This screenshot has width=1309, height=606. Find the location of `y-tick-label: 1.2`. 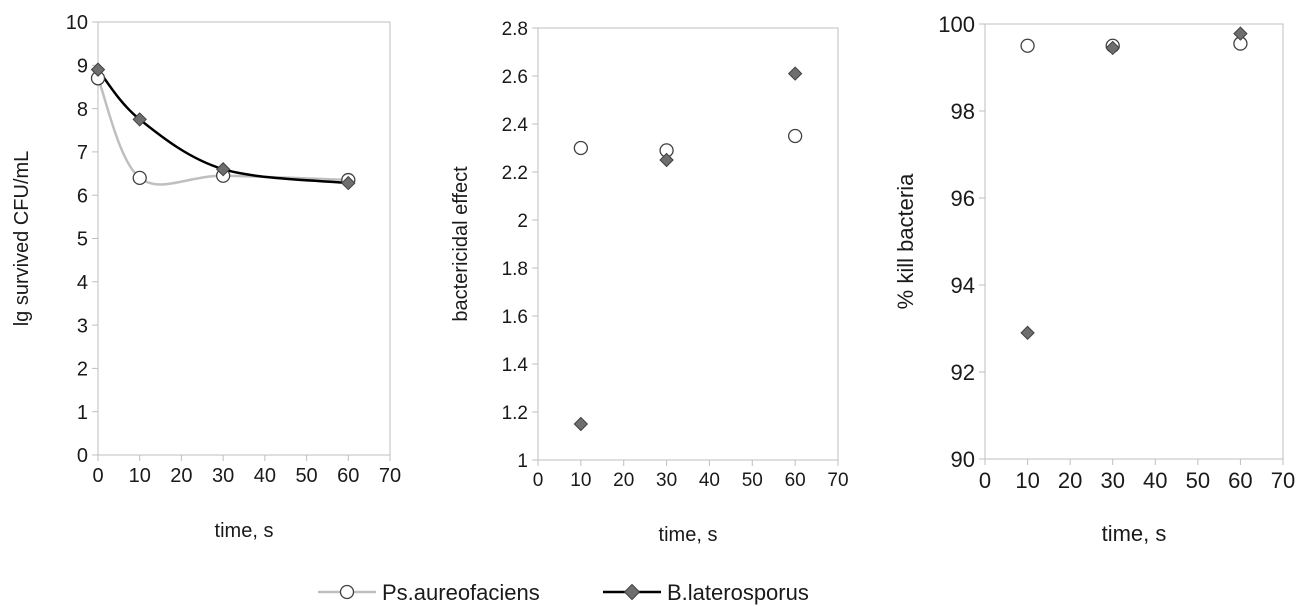

y-tick-label: 1.2 is located at coordinates (515, 413).